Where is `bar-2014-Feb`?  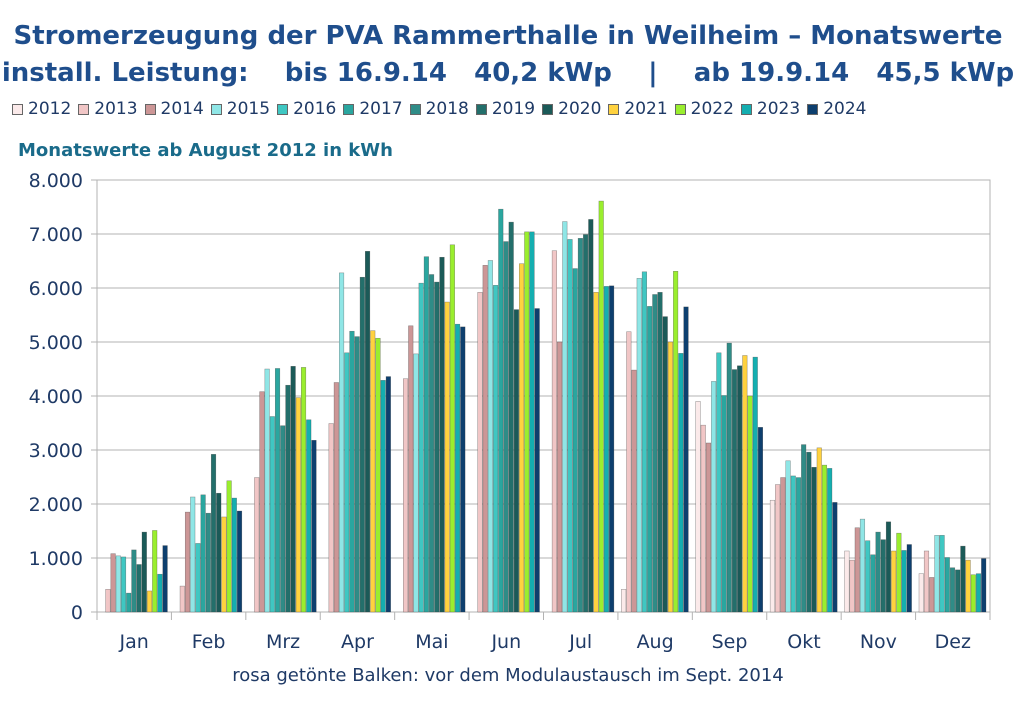
bar-2014-Feb is located at coordinates (187, 562).